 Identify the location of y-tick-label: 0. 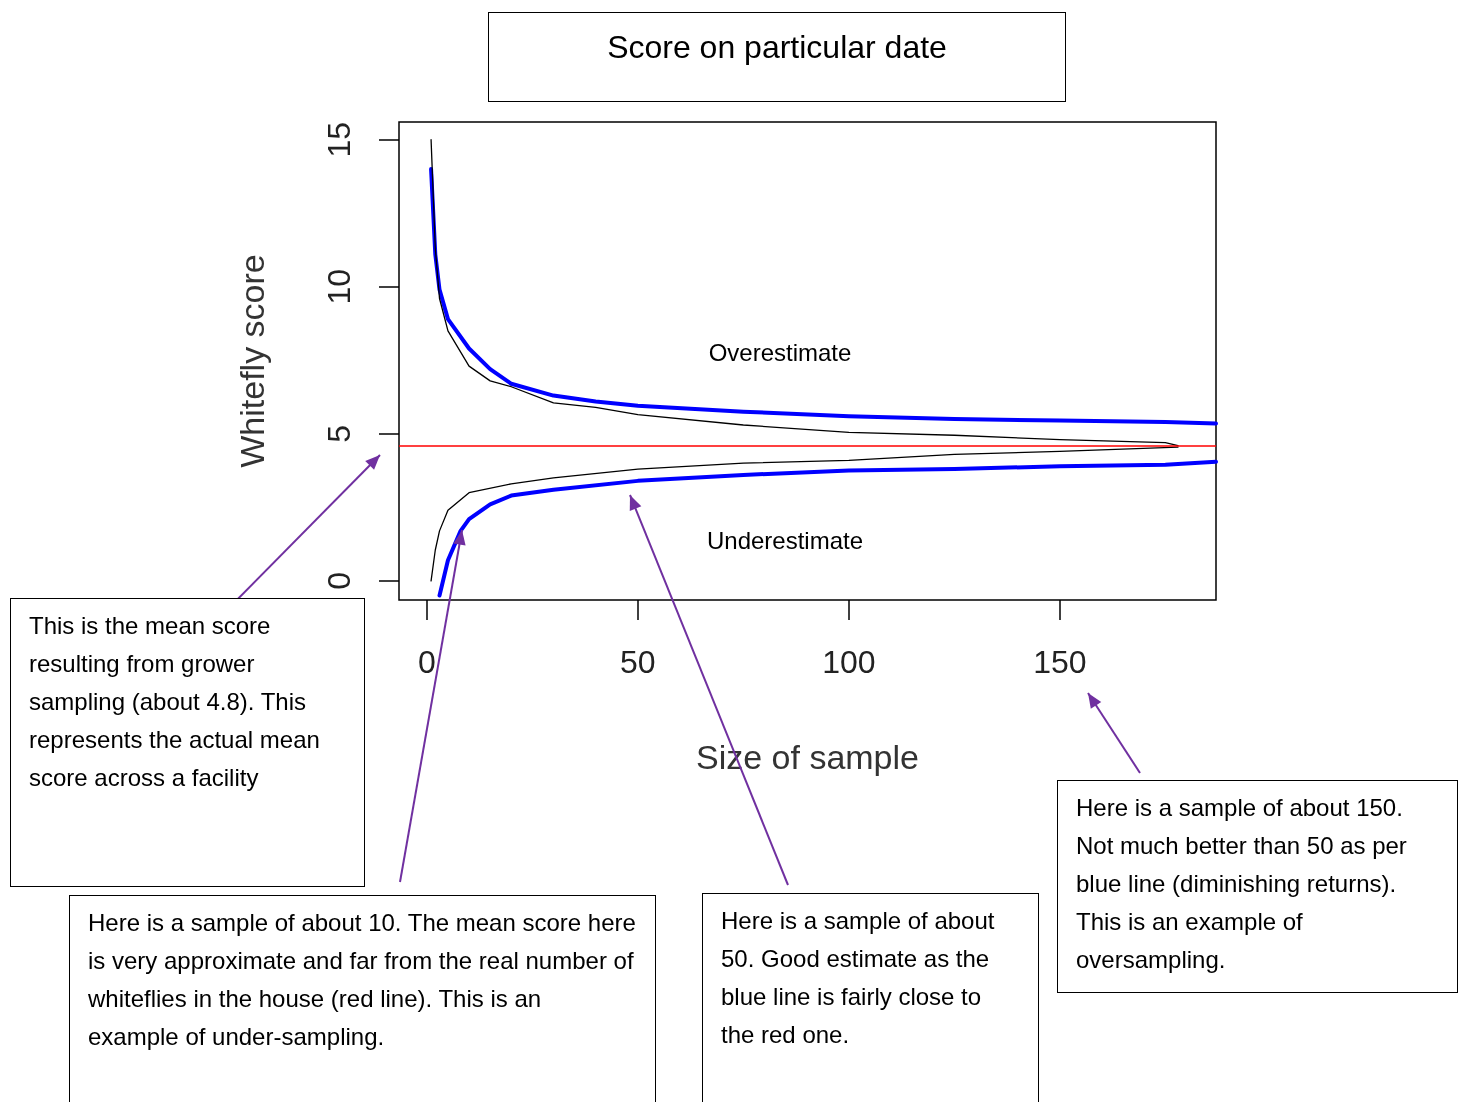
(339, 580).